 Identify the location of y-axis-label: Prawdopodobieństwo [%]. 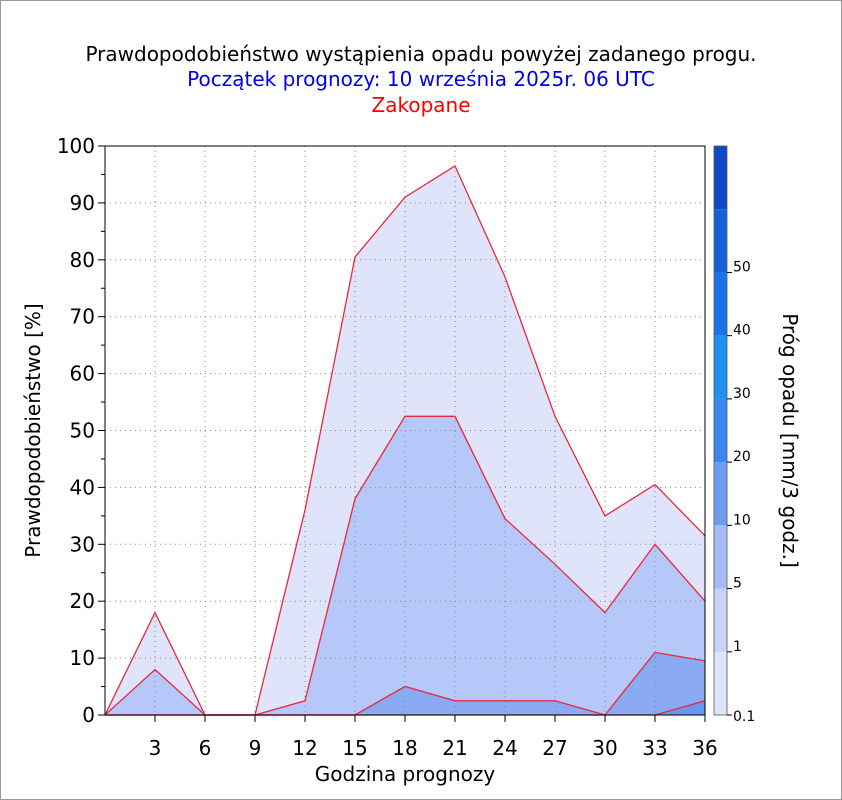
(33, 430).